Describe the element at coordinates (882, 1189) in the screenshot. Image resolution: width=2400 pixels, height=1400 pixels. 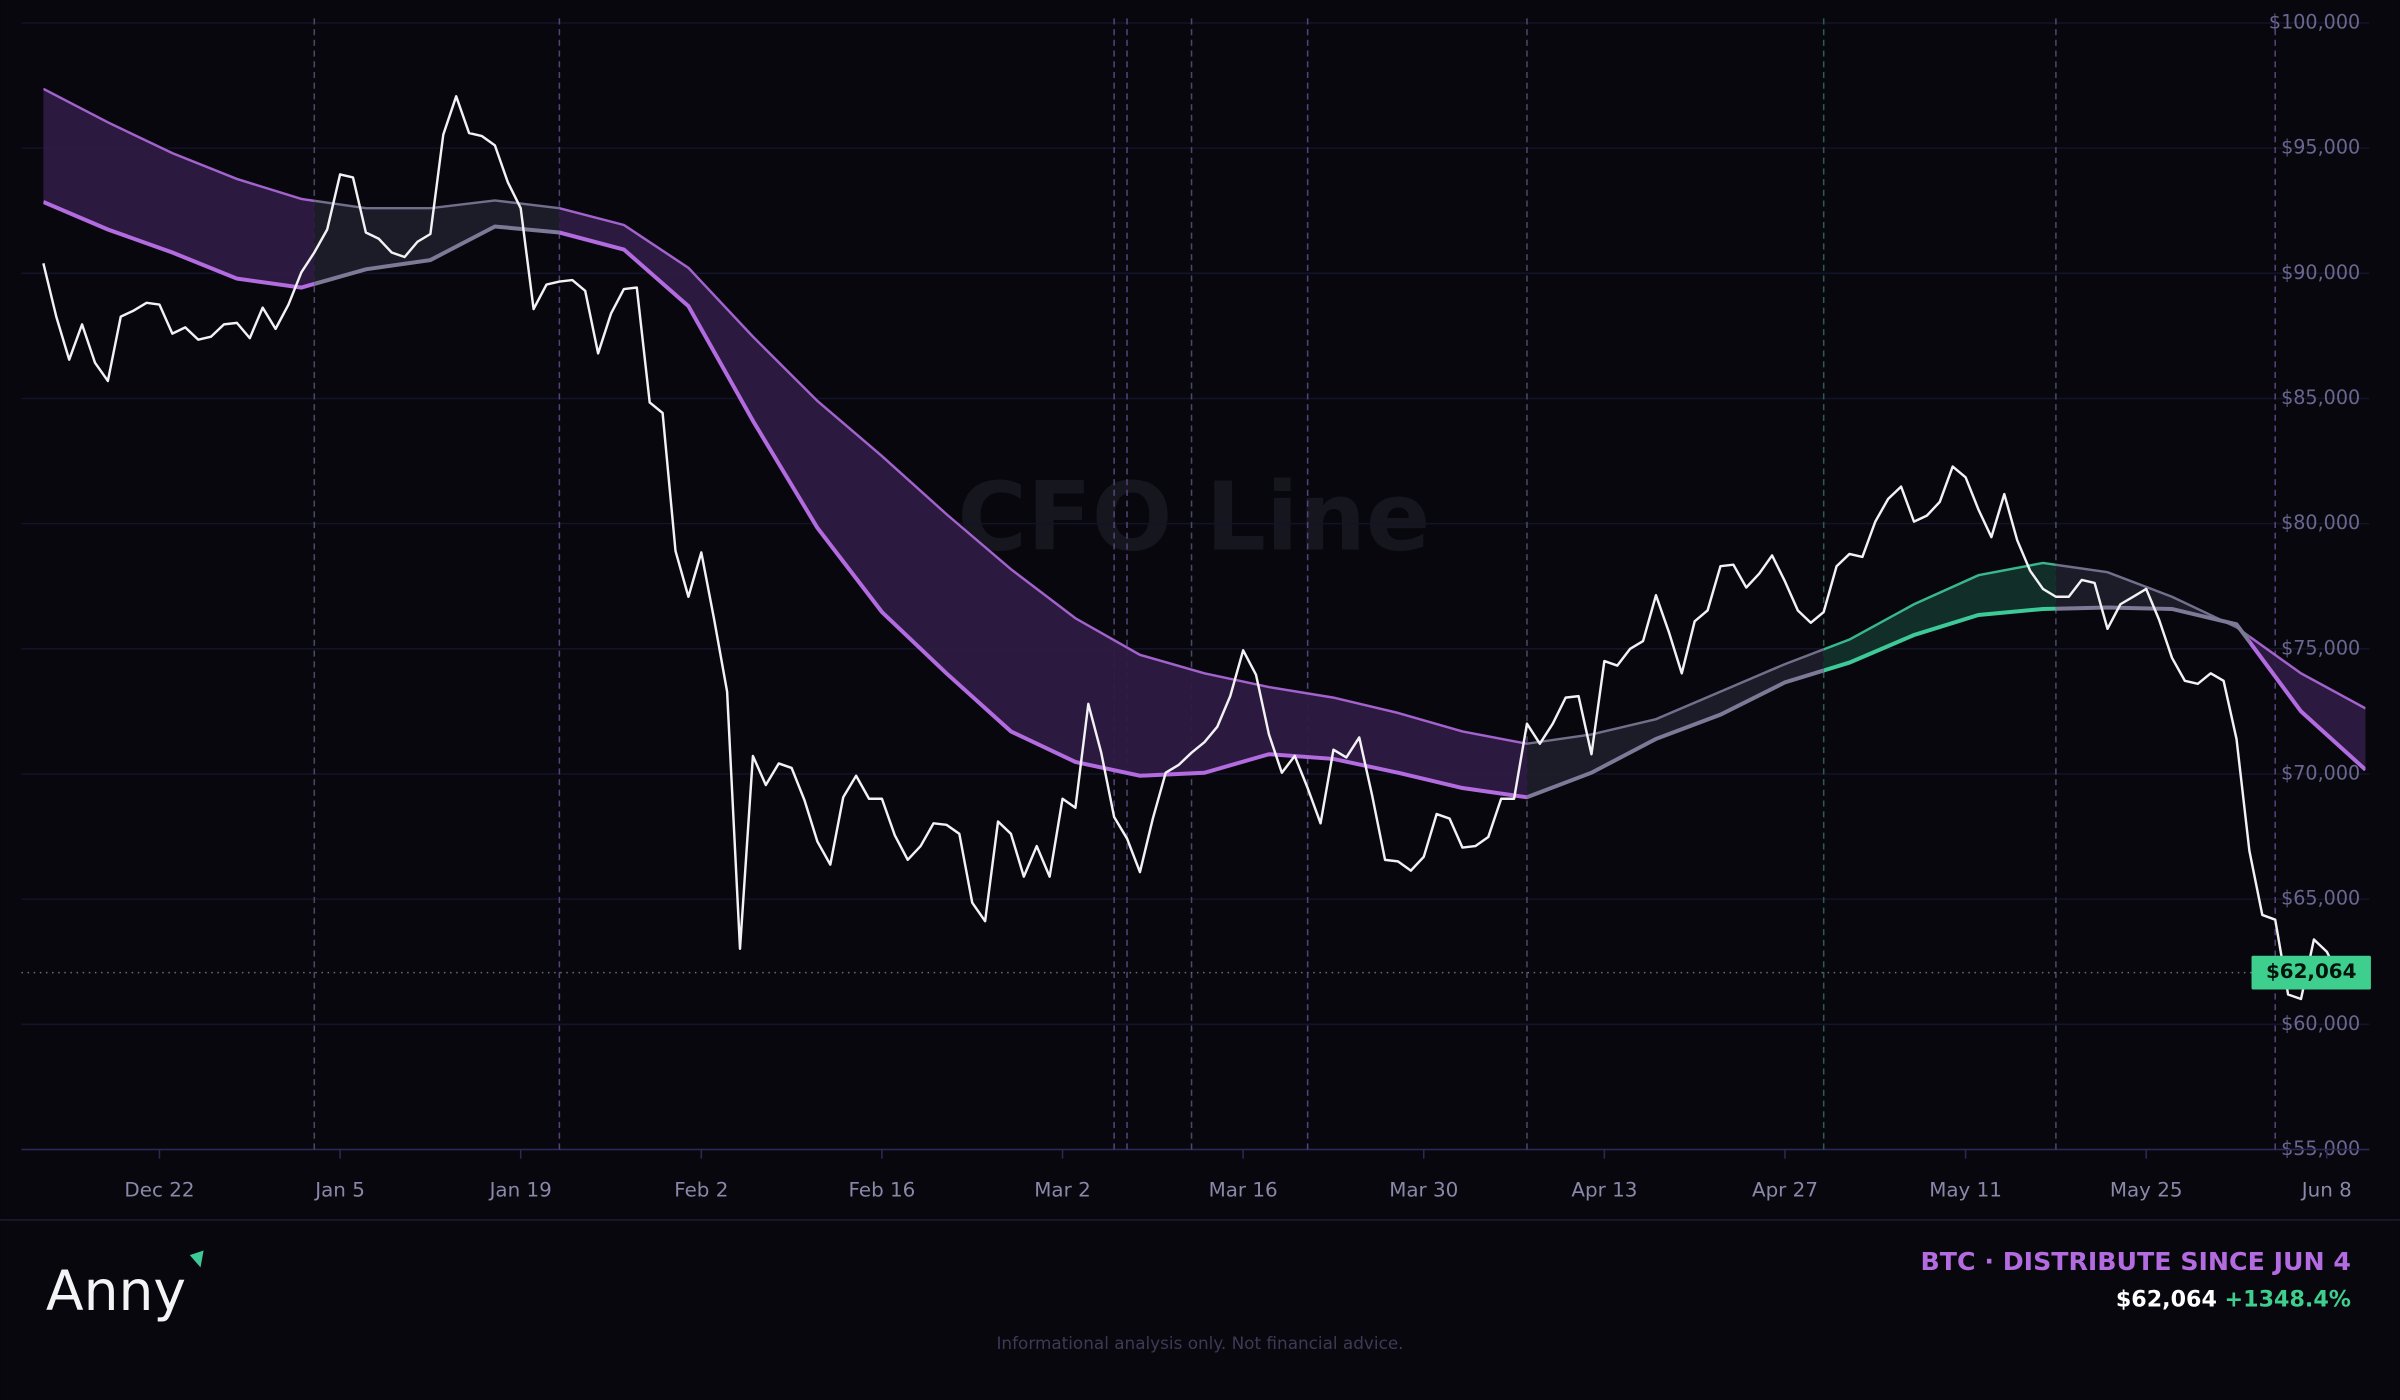
I see `x-tick-label: Feb 16` at that location.